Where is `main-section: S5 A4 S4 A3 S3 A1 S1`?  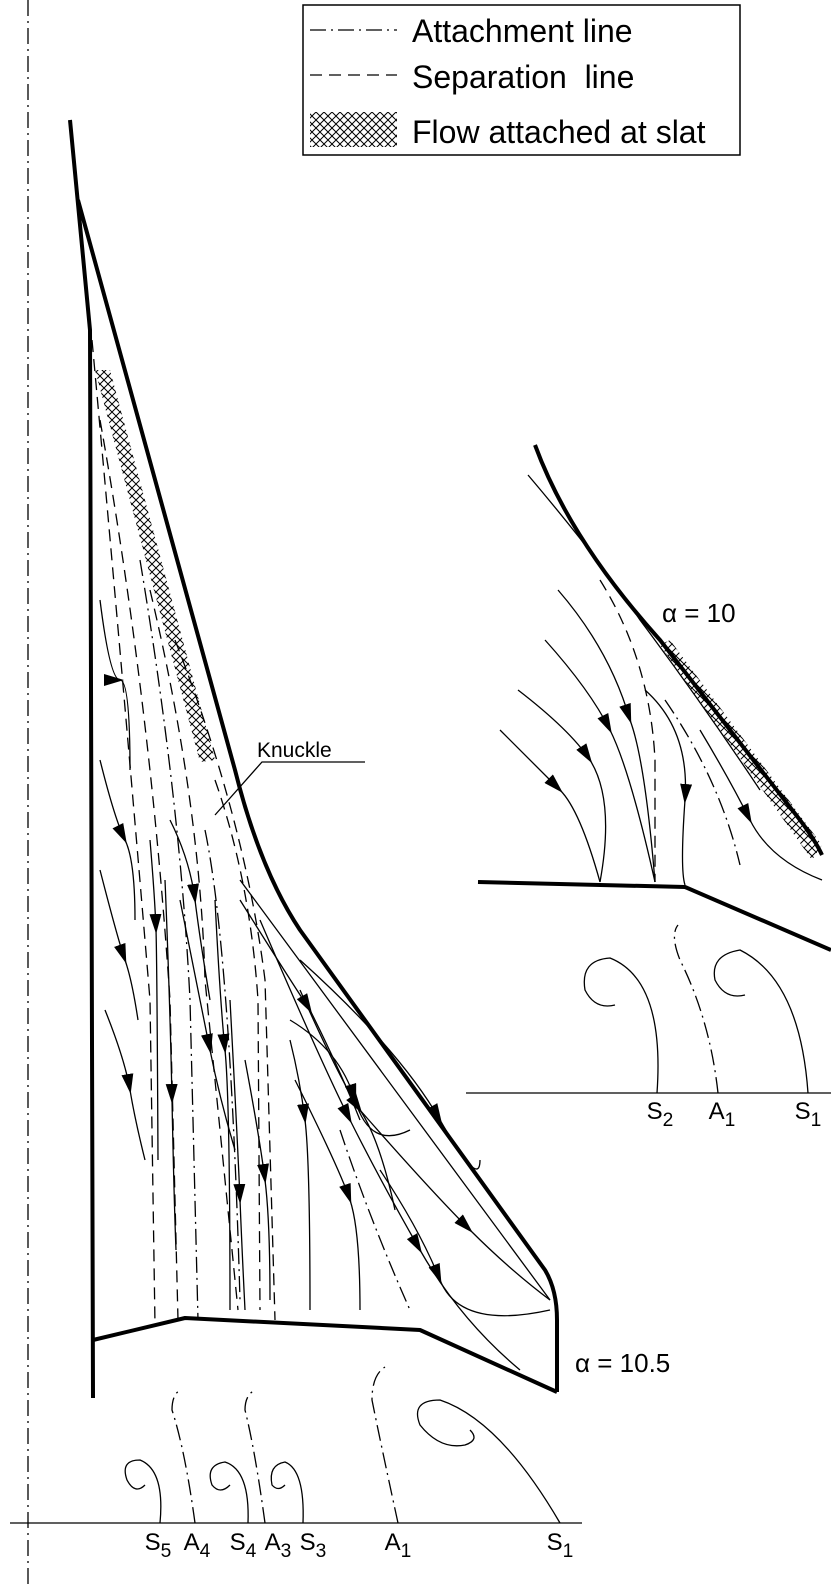
main-section: S5 A4 S4 A3 S3 A1 S1 is located at coordinates (296, 1464).